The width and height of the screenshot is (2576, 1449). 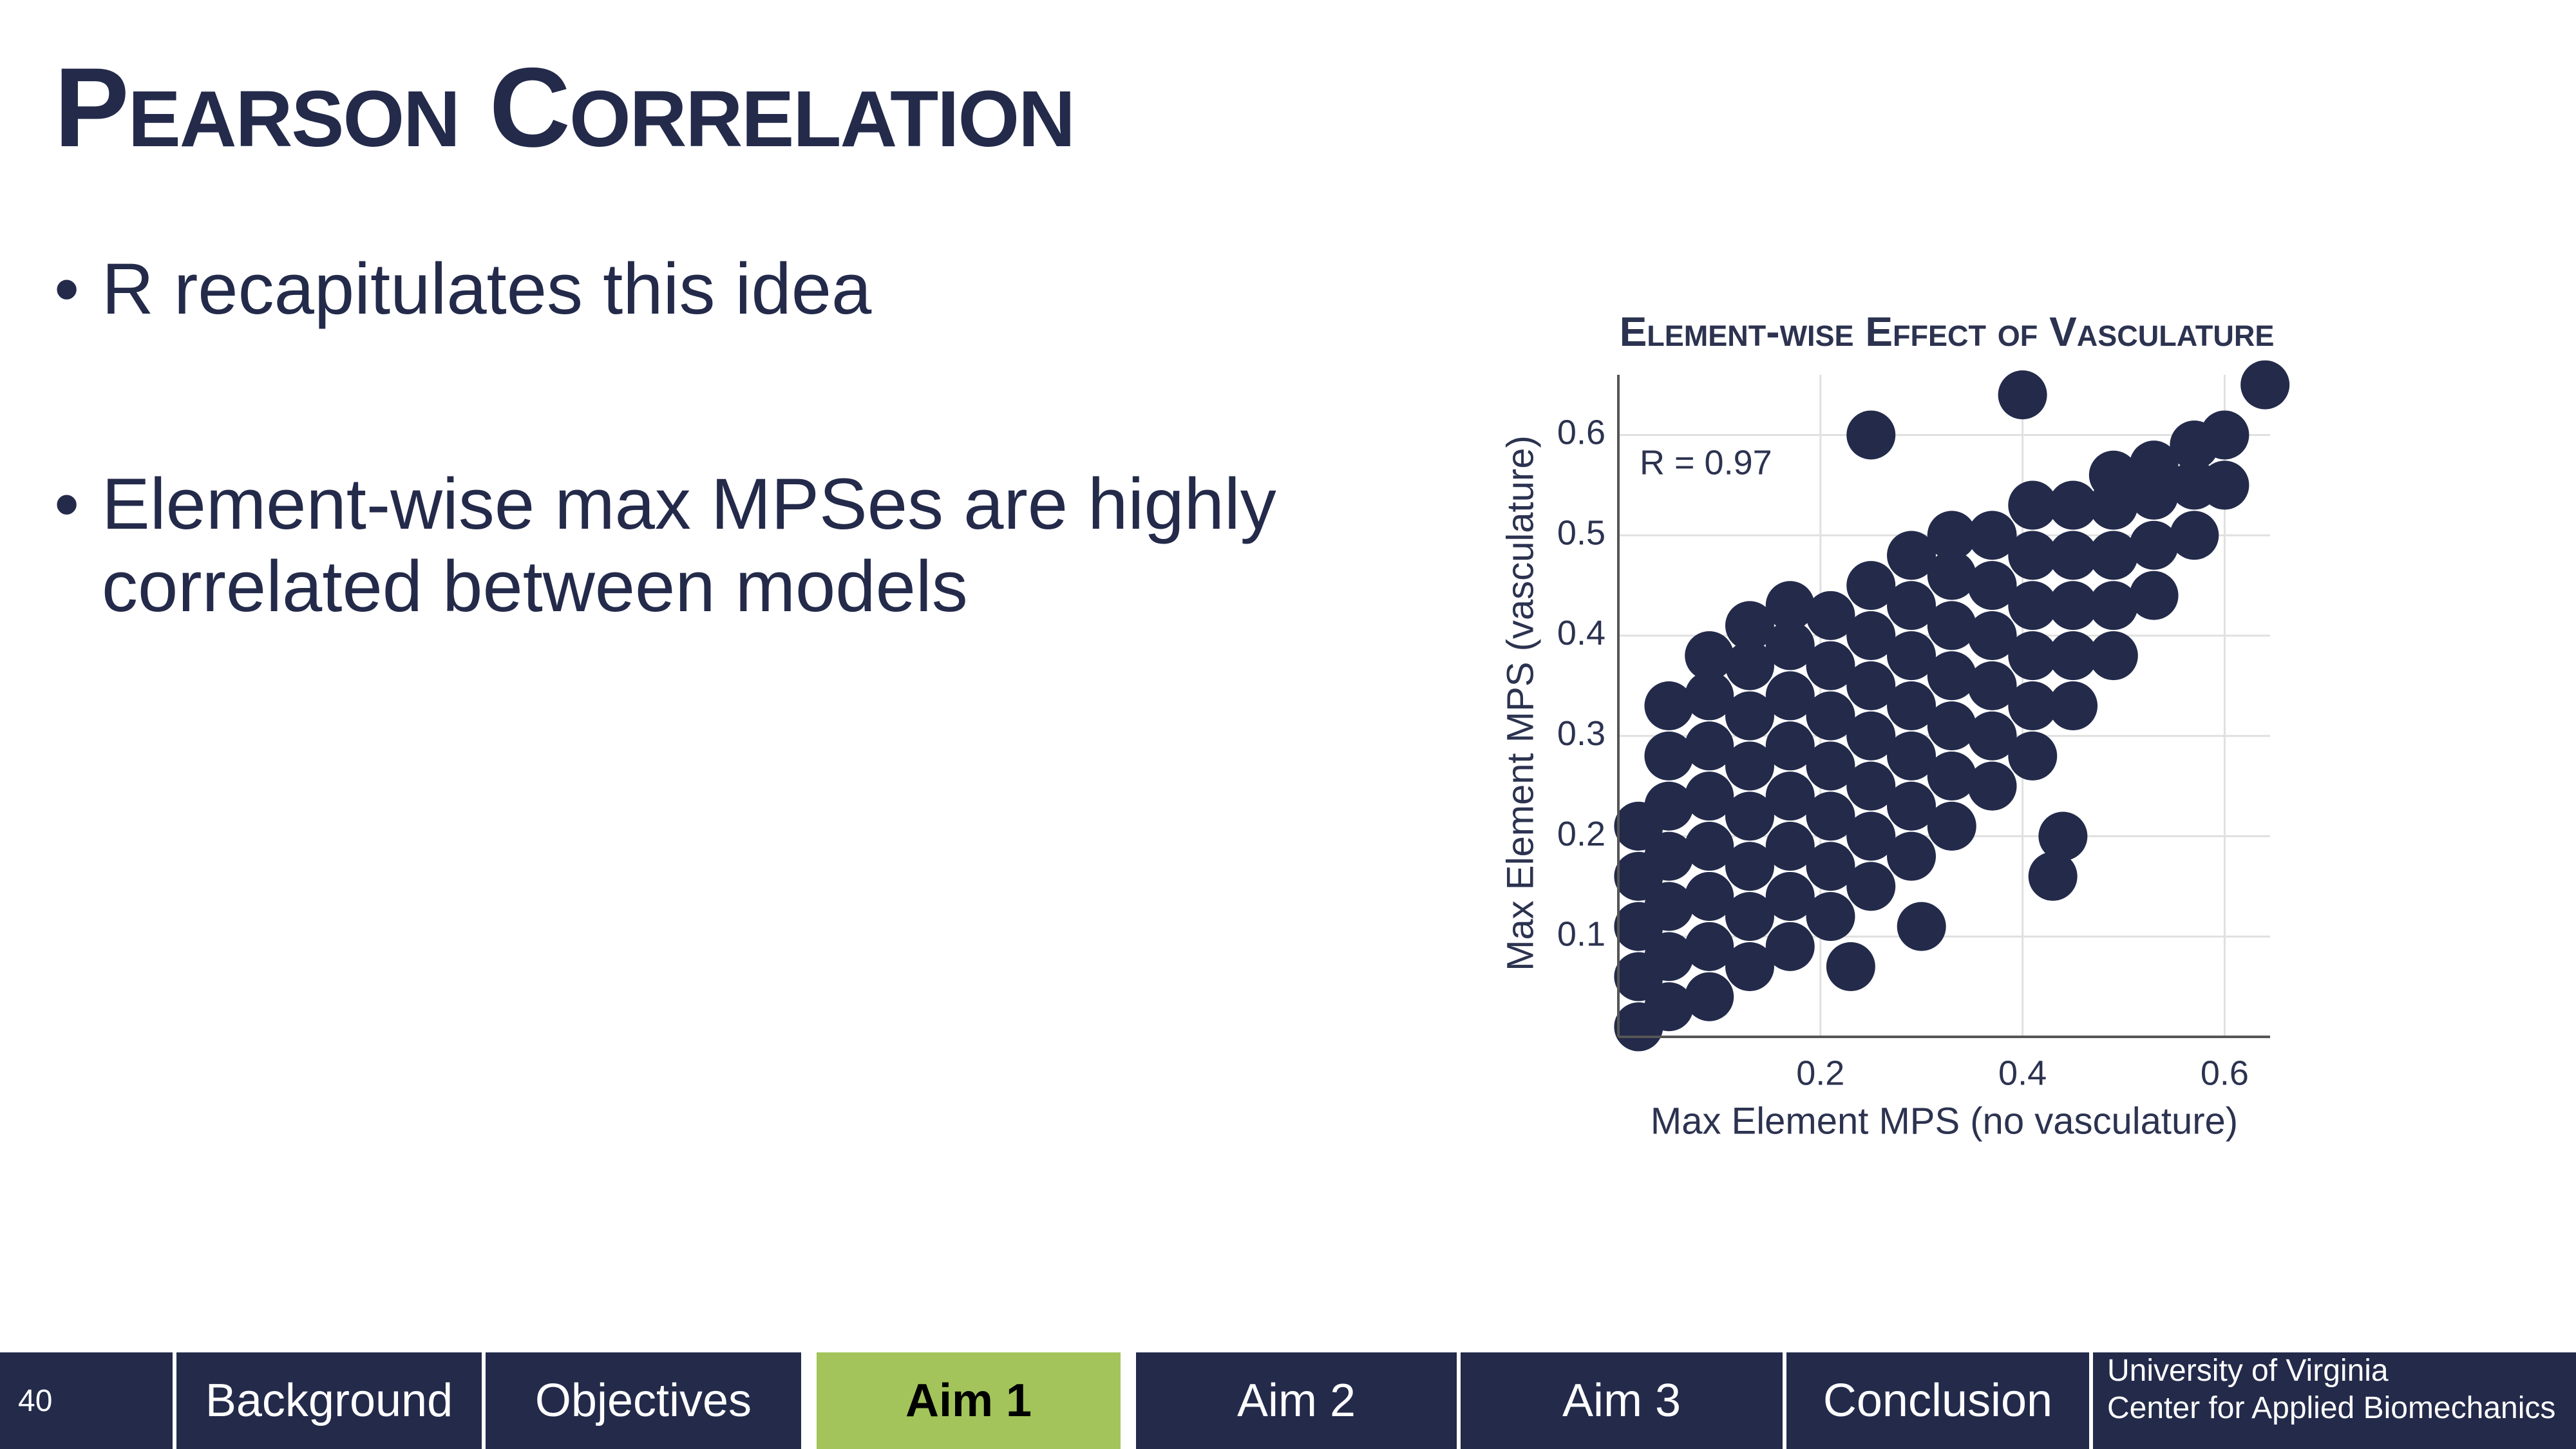 What do you see at coordinates (1936, 1401) in the screenshot?
I see `nav-tab: Conclusion` at bounding box center [1936, 1401].